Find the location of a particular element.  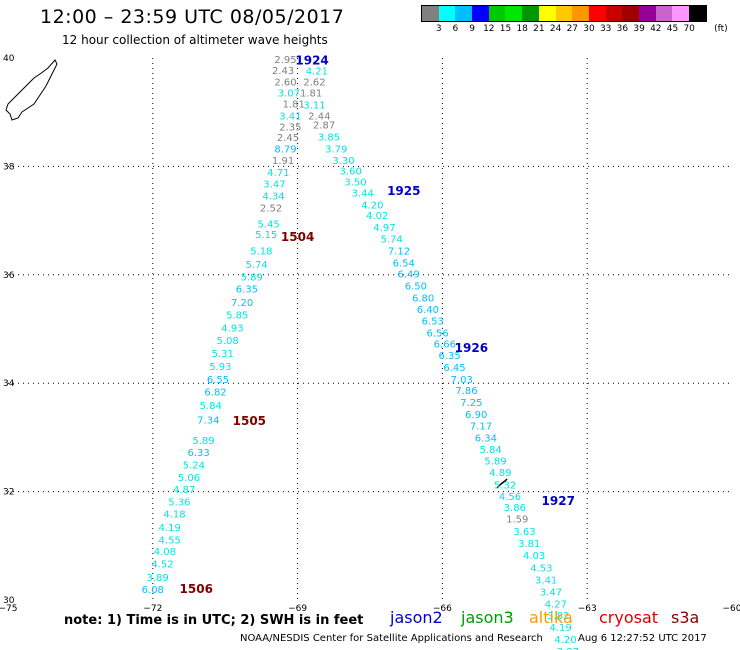

swh-value: 6.82 is located at coordinates (215, 392).